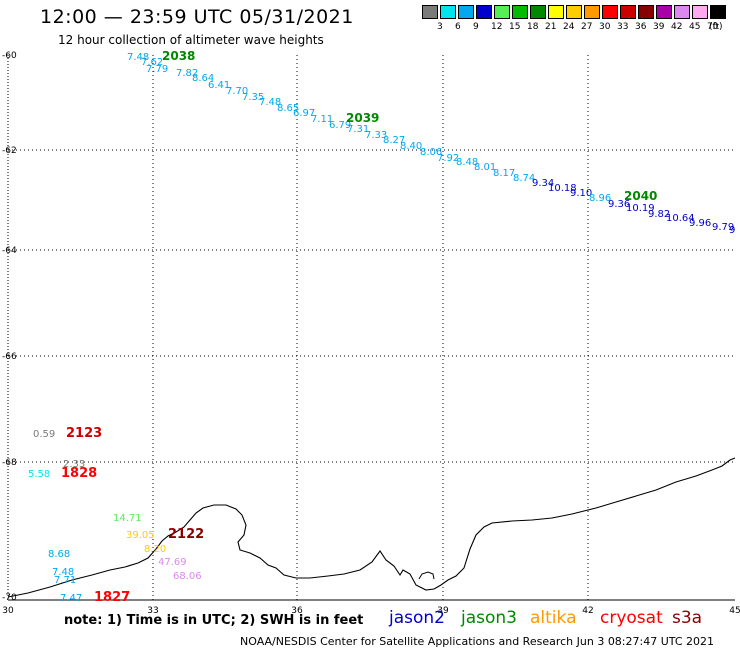  Describe the element at coordinates (515, 27) in the screenshot. I see `legend-label: 15` at that location.